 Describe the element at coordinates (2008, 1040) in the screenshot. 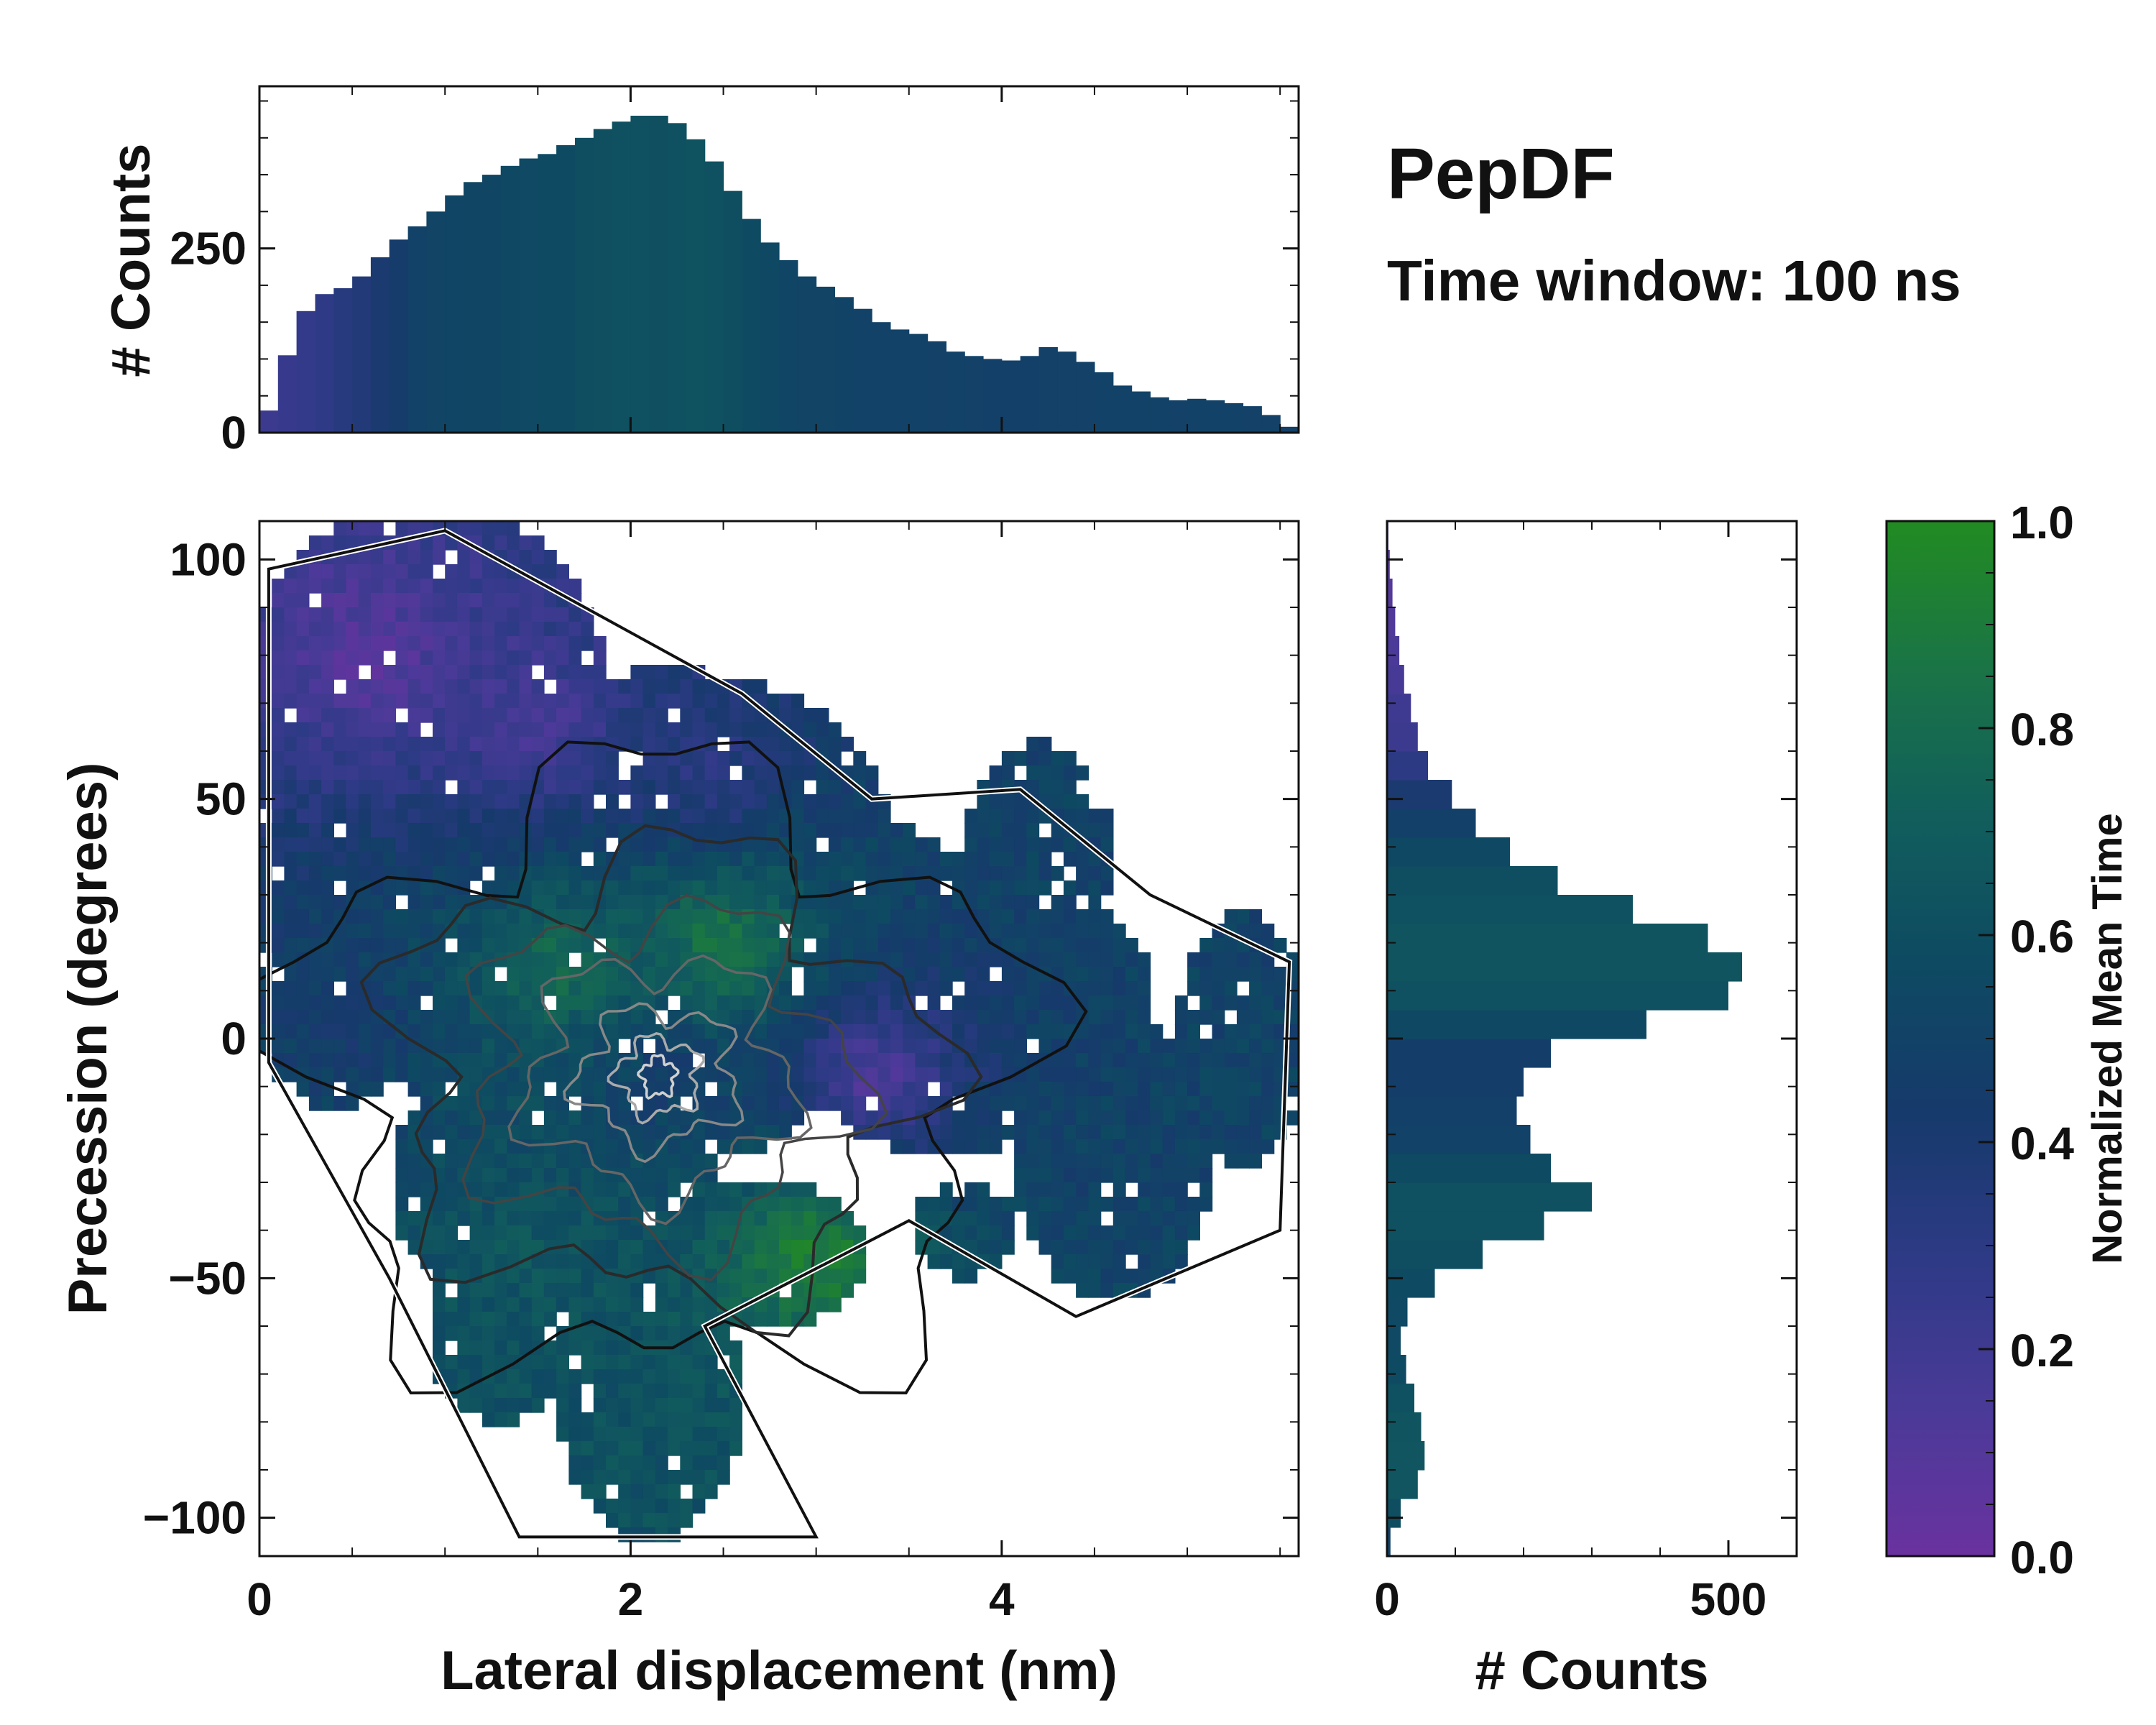

I see `colorbar: 0.00.20.40.60.81.0 Normalized Mean Time` at that location.